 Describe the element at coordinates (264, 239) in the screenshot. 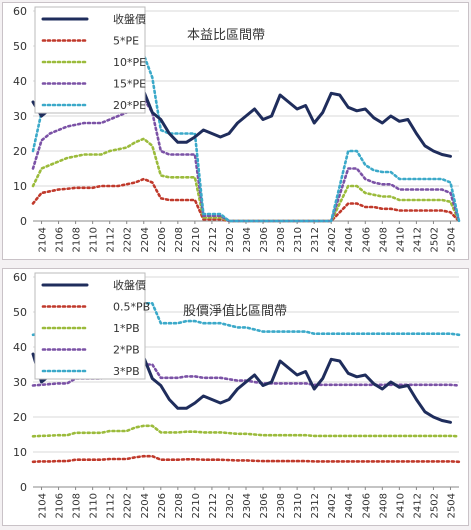

I see `pe-x-tick-label: 2306` at that location.